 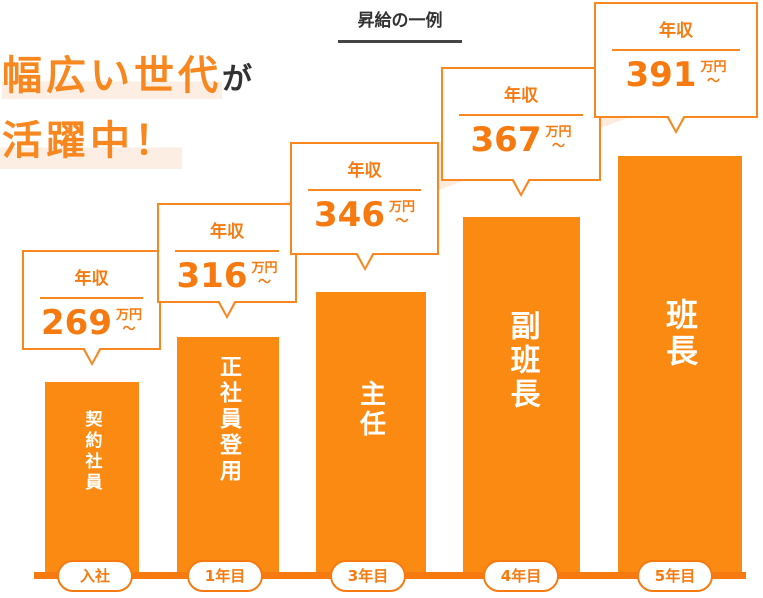 I want to click on year-label: 3年目, so click(x=368, y=576).